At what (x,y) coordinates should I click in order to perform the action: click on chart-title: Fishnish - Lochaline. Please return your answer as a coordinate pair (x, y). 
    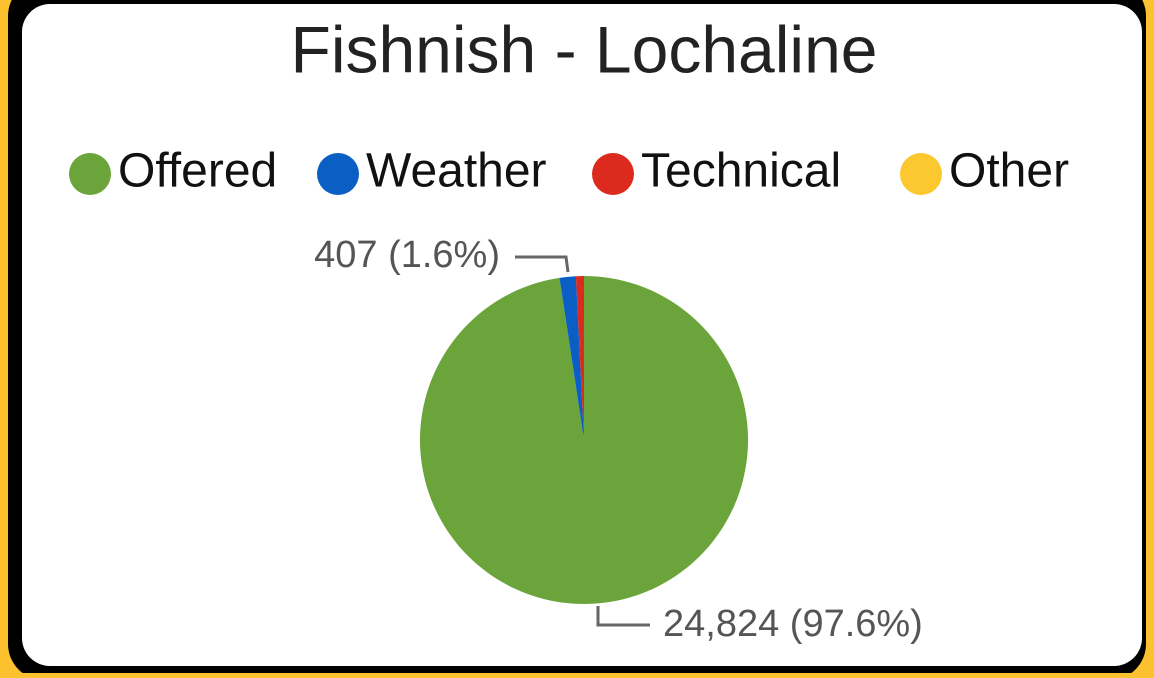
    Looking at the image, I should click on (584, 49).